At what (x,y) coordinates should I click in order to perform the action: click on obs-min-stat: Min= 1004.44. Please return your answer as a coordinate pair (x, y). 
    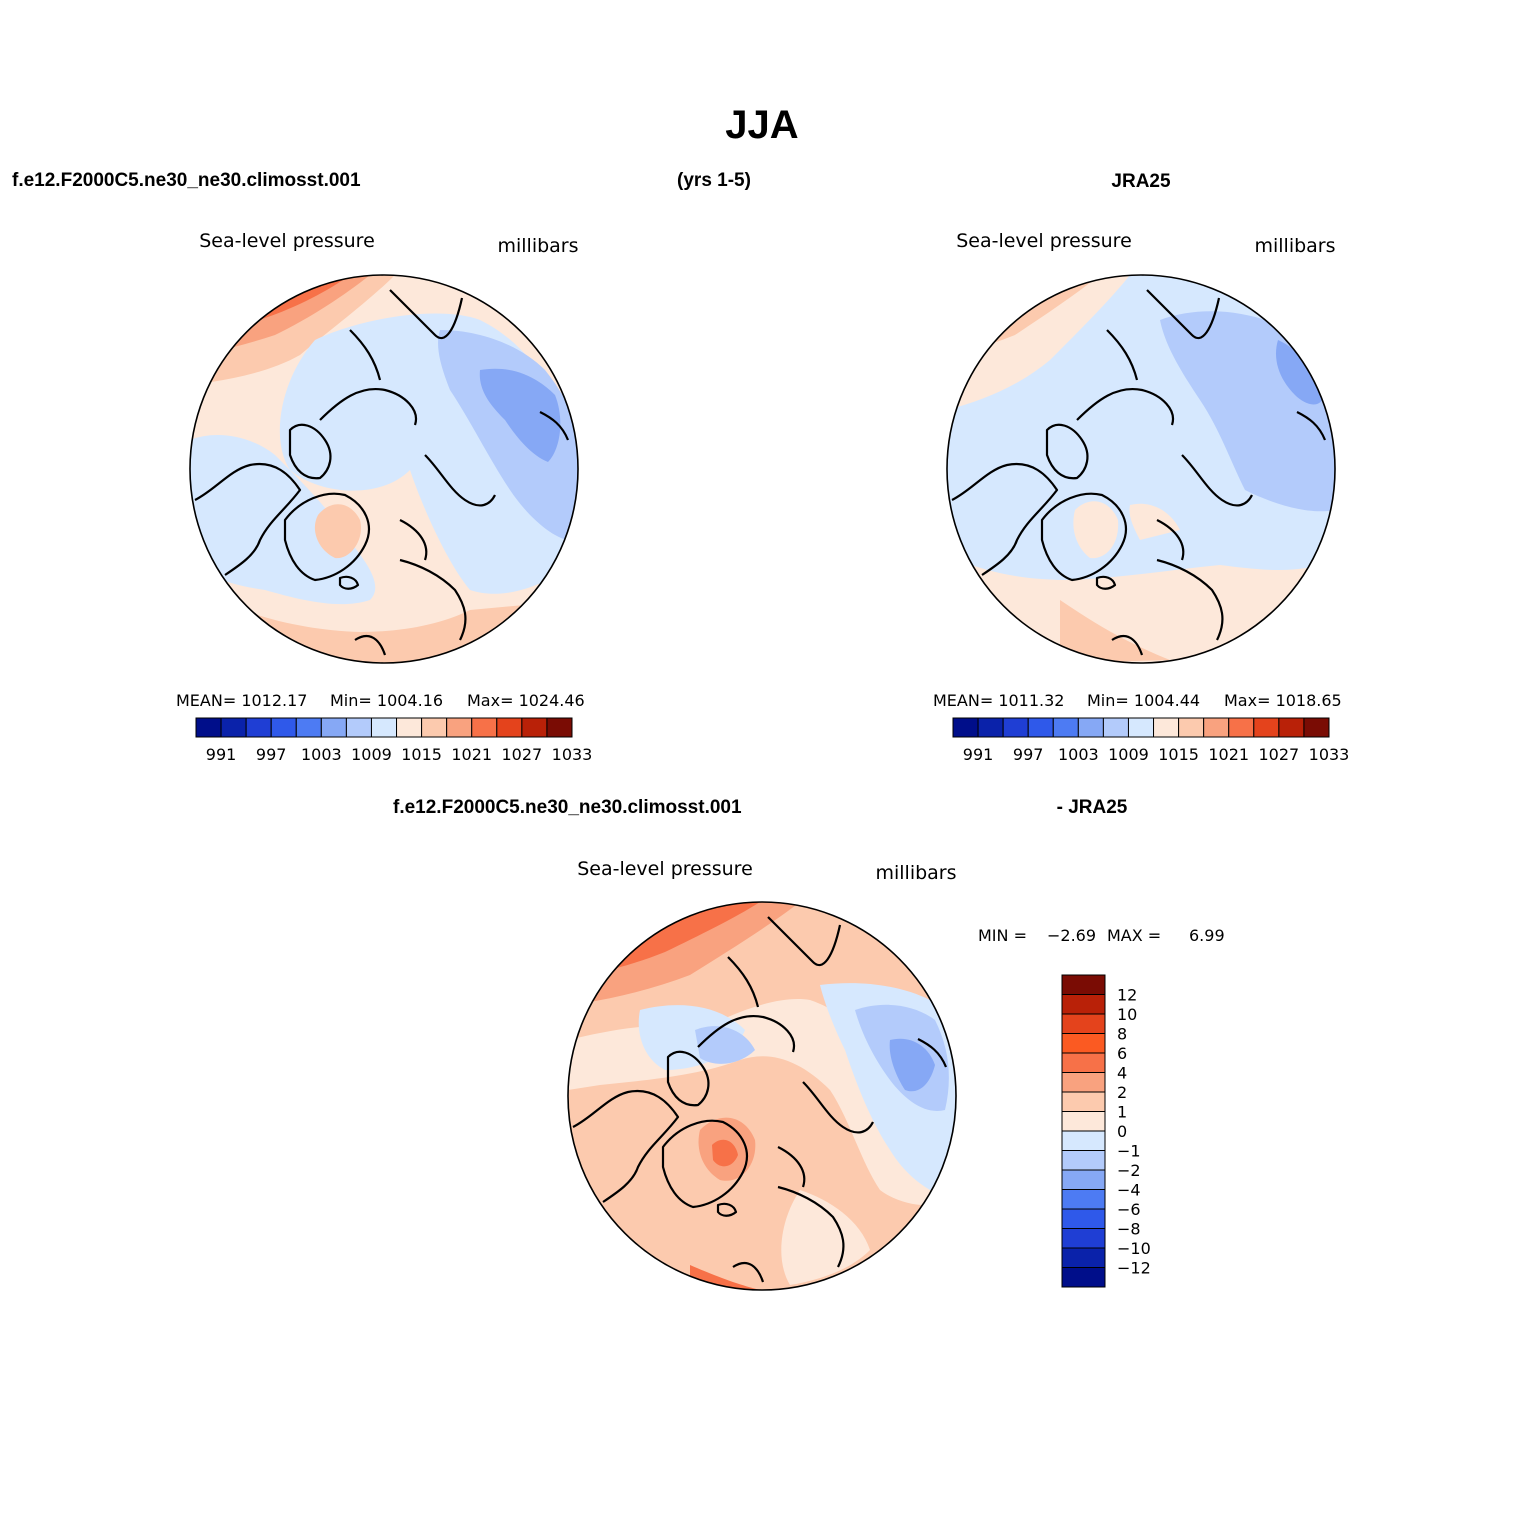
    Looking at the image, I should click on (1143, 700).